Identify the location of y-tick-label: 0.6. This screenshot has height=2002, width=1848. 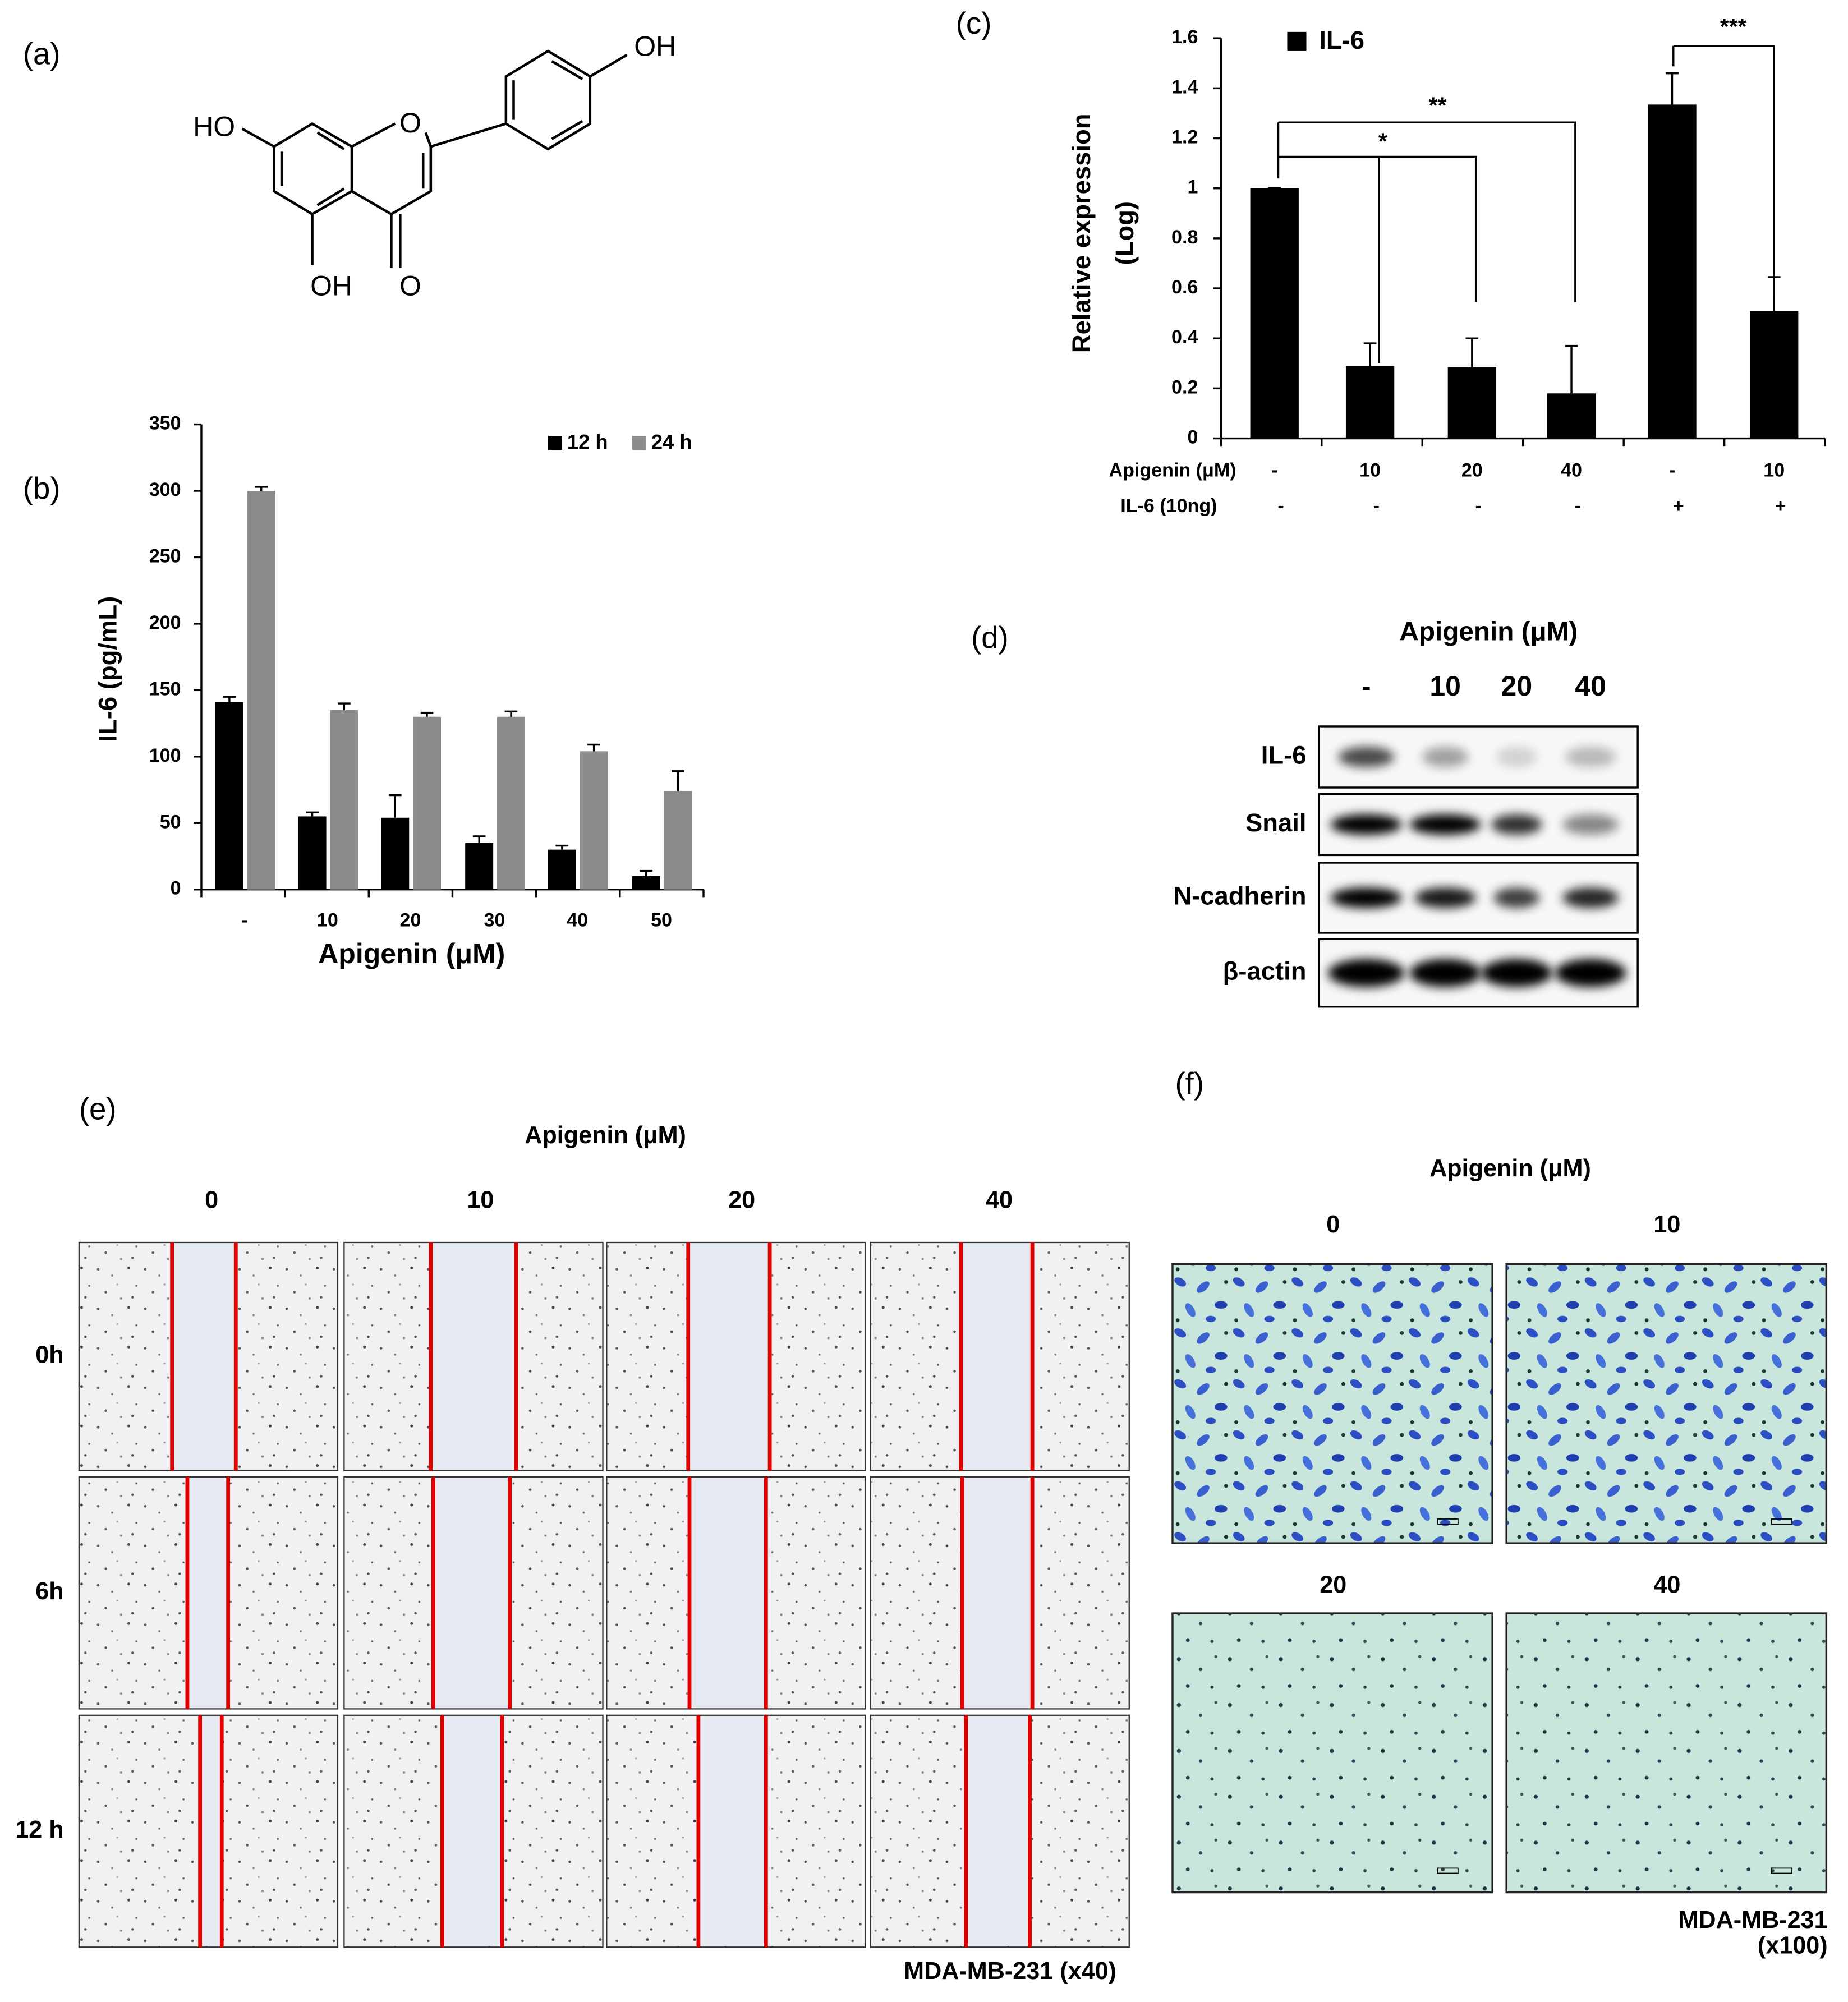
(1185, 287).